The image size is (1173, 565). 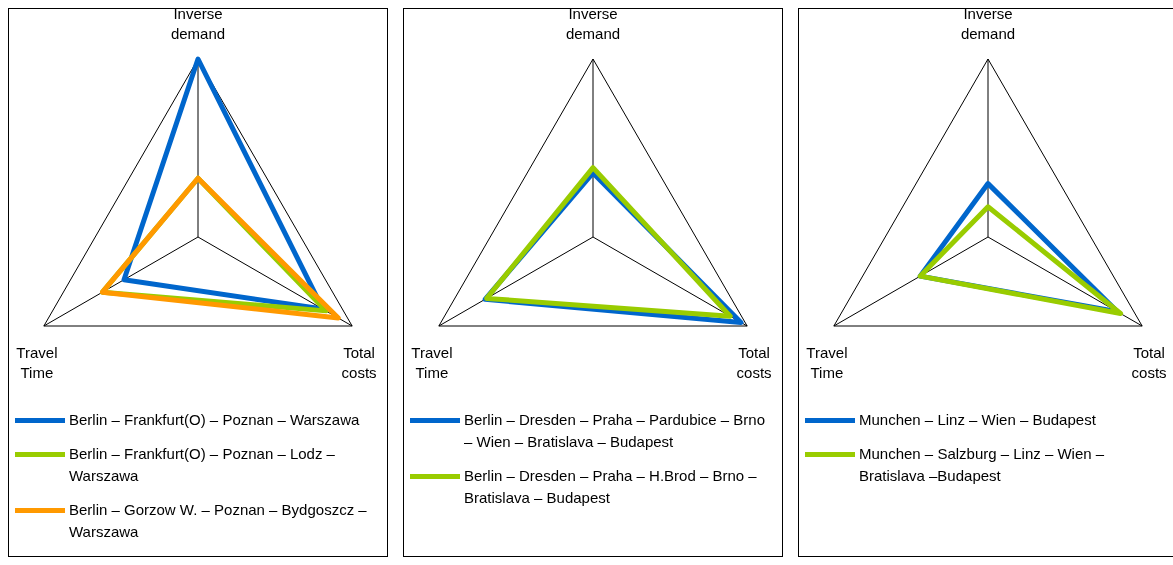 What do you see at coordinates (214, 420) in the screenshot?
I see `legend-label: Berlin – Frankfurt(O) – Poznan – Warszawa` at bounding box center [214, 420].